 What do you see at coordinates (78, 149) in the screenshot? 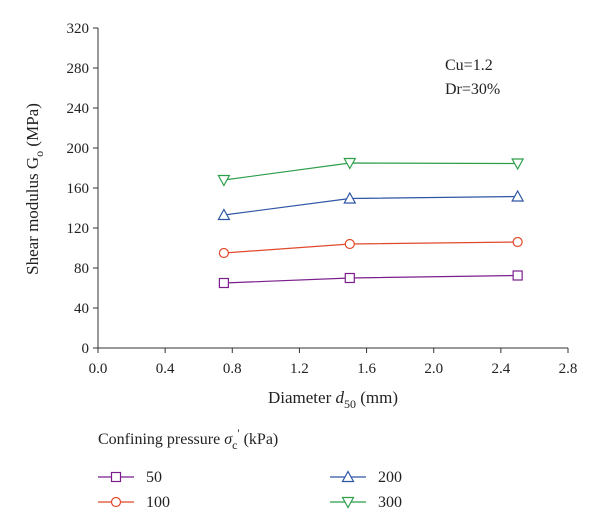
I see `y-tick-label: 200` at bounding box center [78, 149].